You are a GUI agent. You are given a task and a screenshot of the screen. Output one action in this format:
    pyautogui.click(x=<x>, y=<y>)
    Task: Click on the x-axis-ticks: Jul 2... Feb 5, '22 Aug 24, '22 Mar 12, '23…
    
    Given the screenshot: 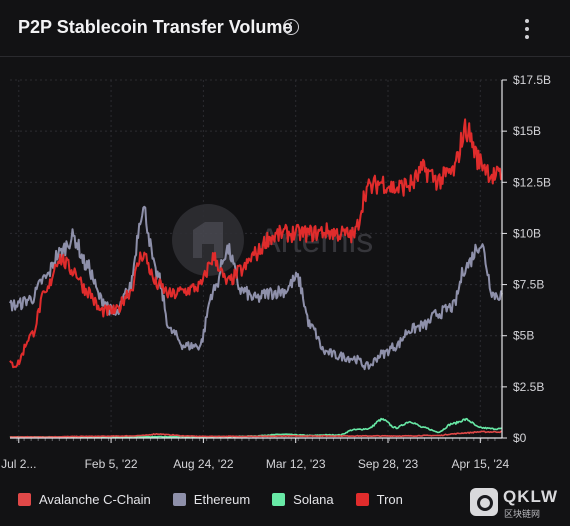 What is the action you would take?
    pyautogui.click(x=255, y=454)
    